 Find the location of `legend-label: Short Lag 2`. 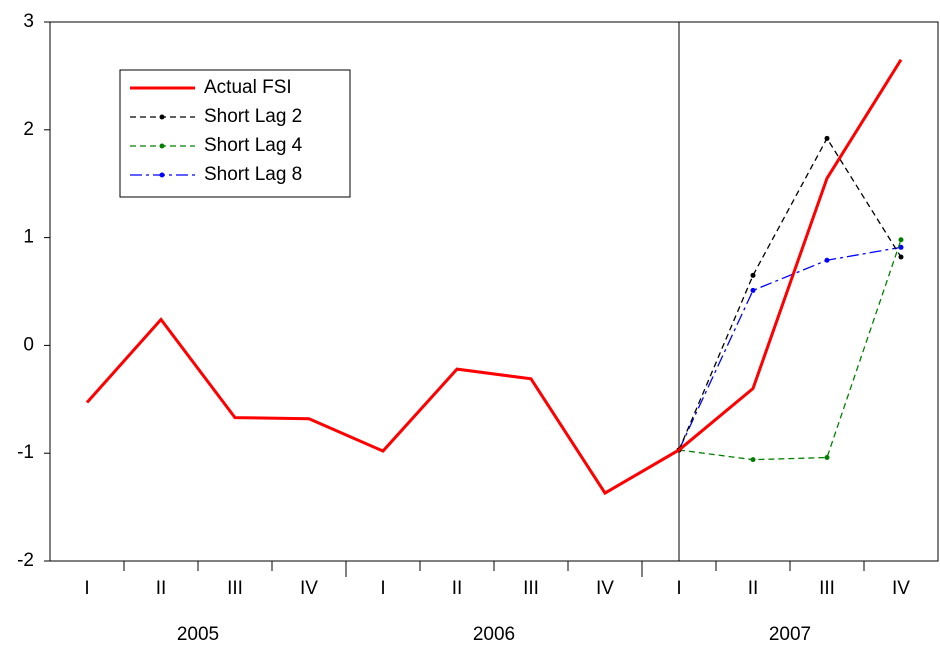

legend-label: Short Lag 2 is located at coordinates (253, 116).